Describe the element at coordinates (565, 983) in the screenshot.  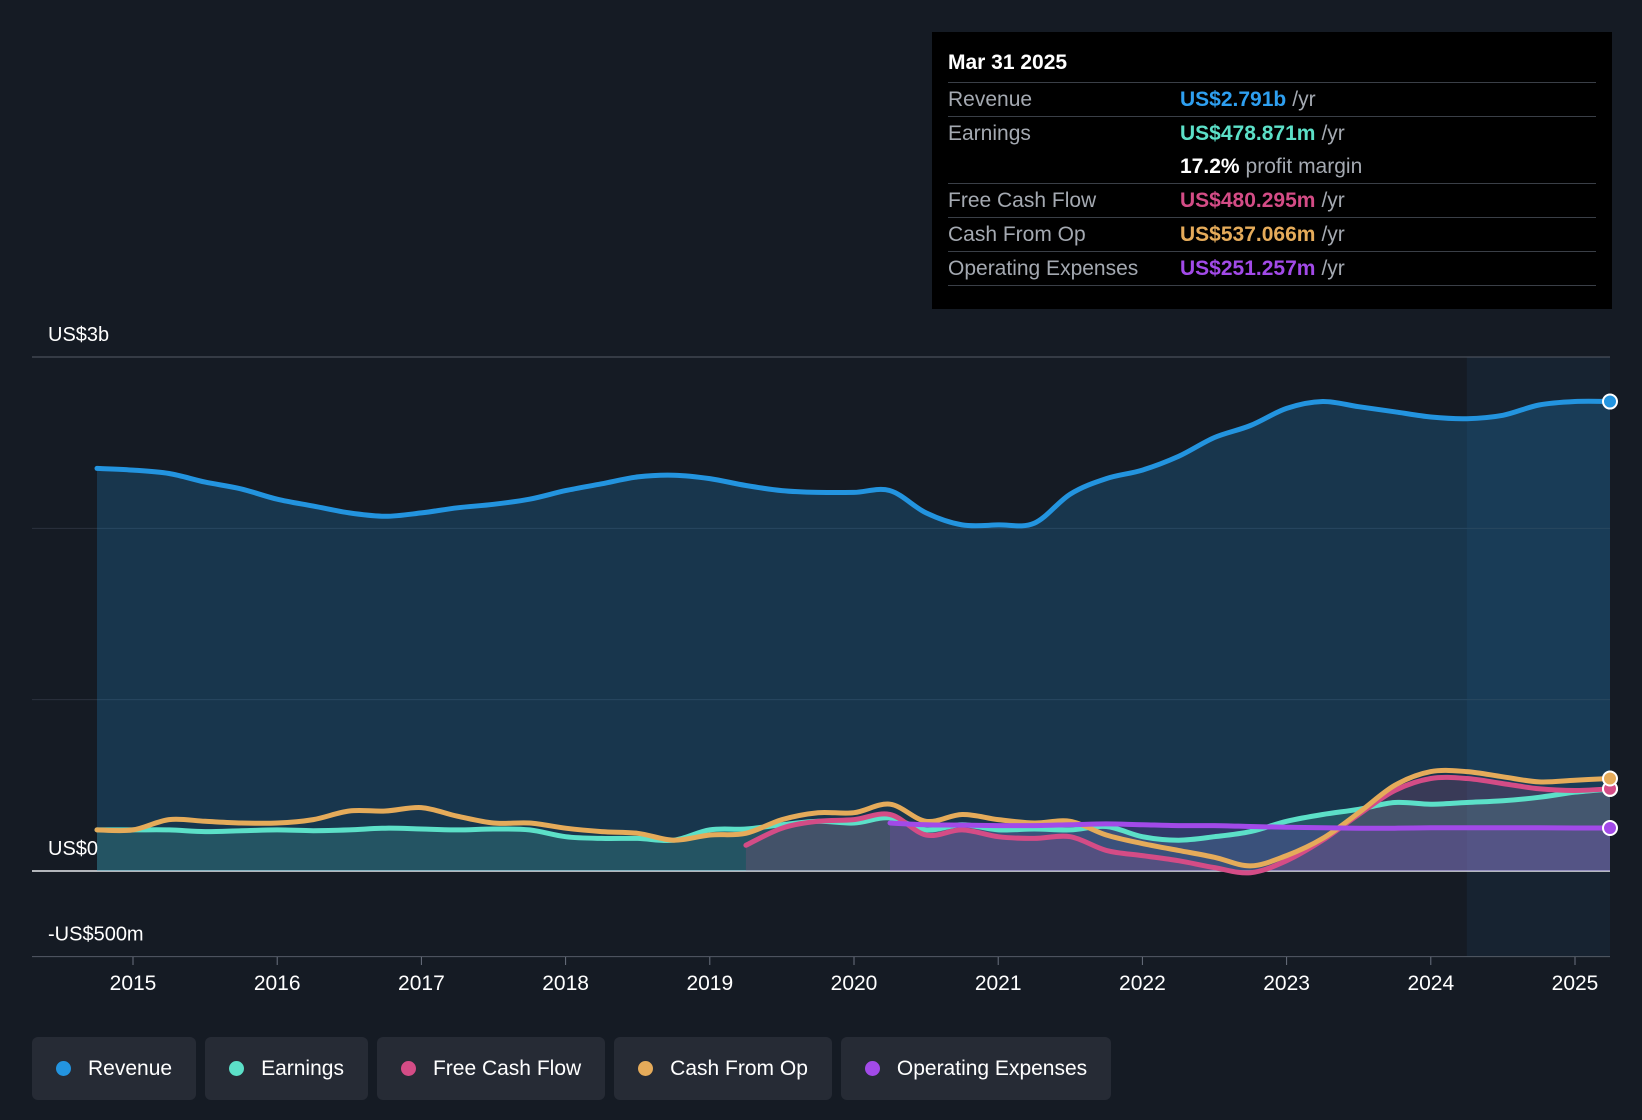
I see `x-tick-label: 2018` at that location.